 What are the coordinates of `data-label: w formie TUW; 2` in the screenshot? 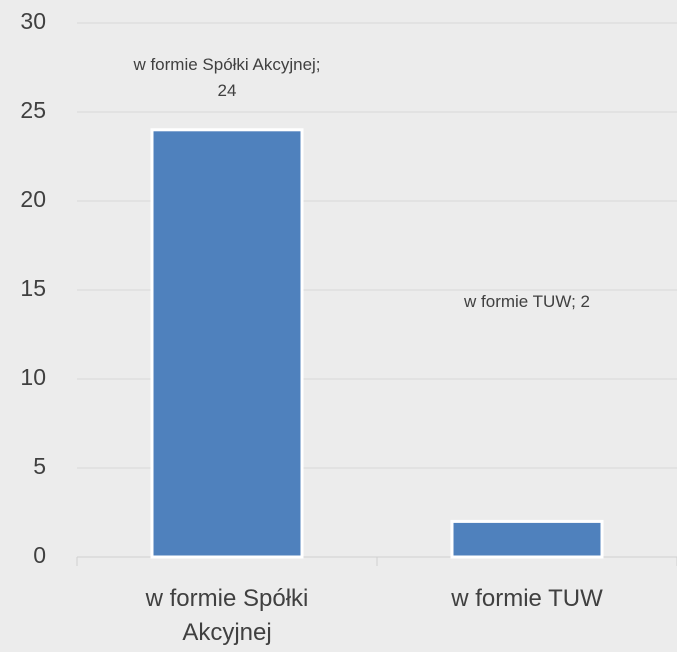 It's located at (527, 301).